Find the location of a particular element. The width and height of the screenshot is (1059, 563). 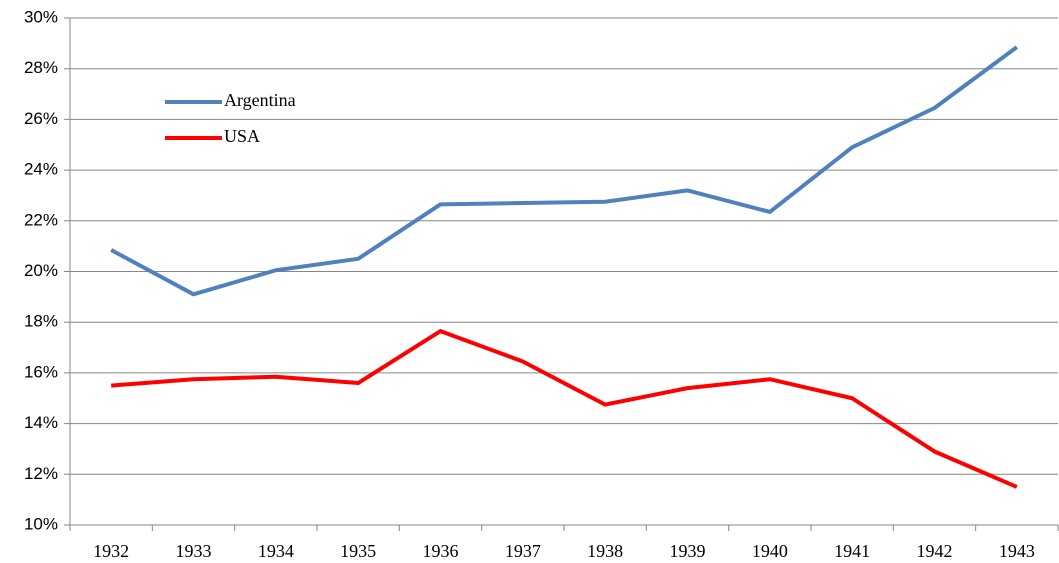

y-tick-label: 12% is located at coordinates (41, 473).